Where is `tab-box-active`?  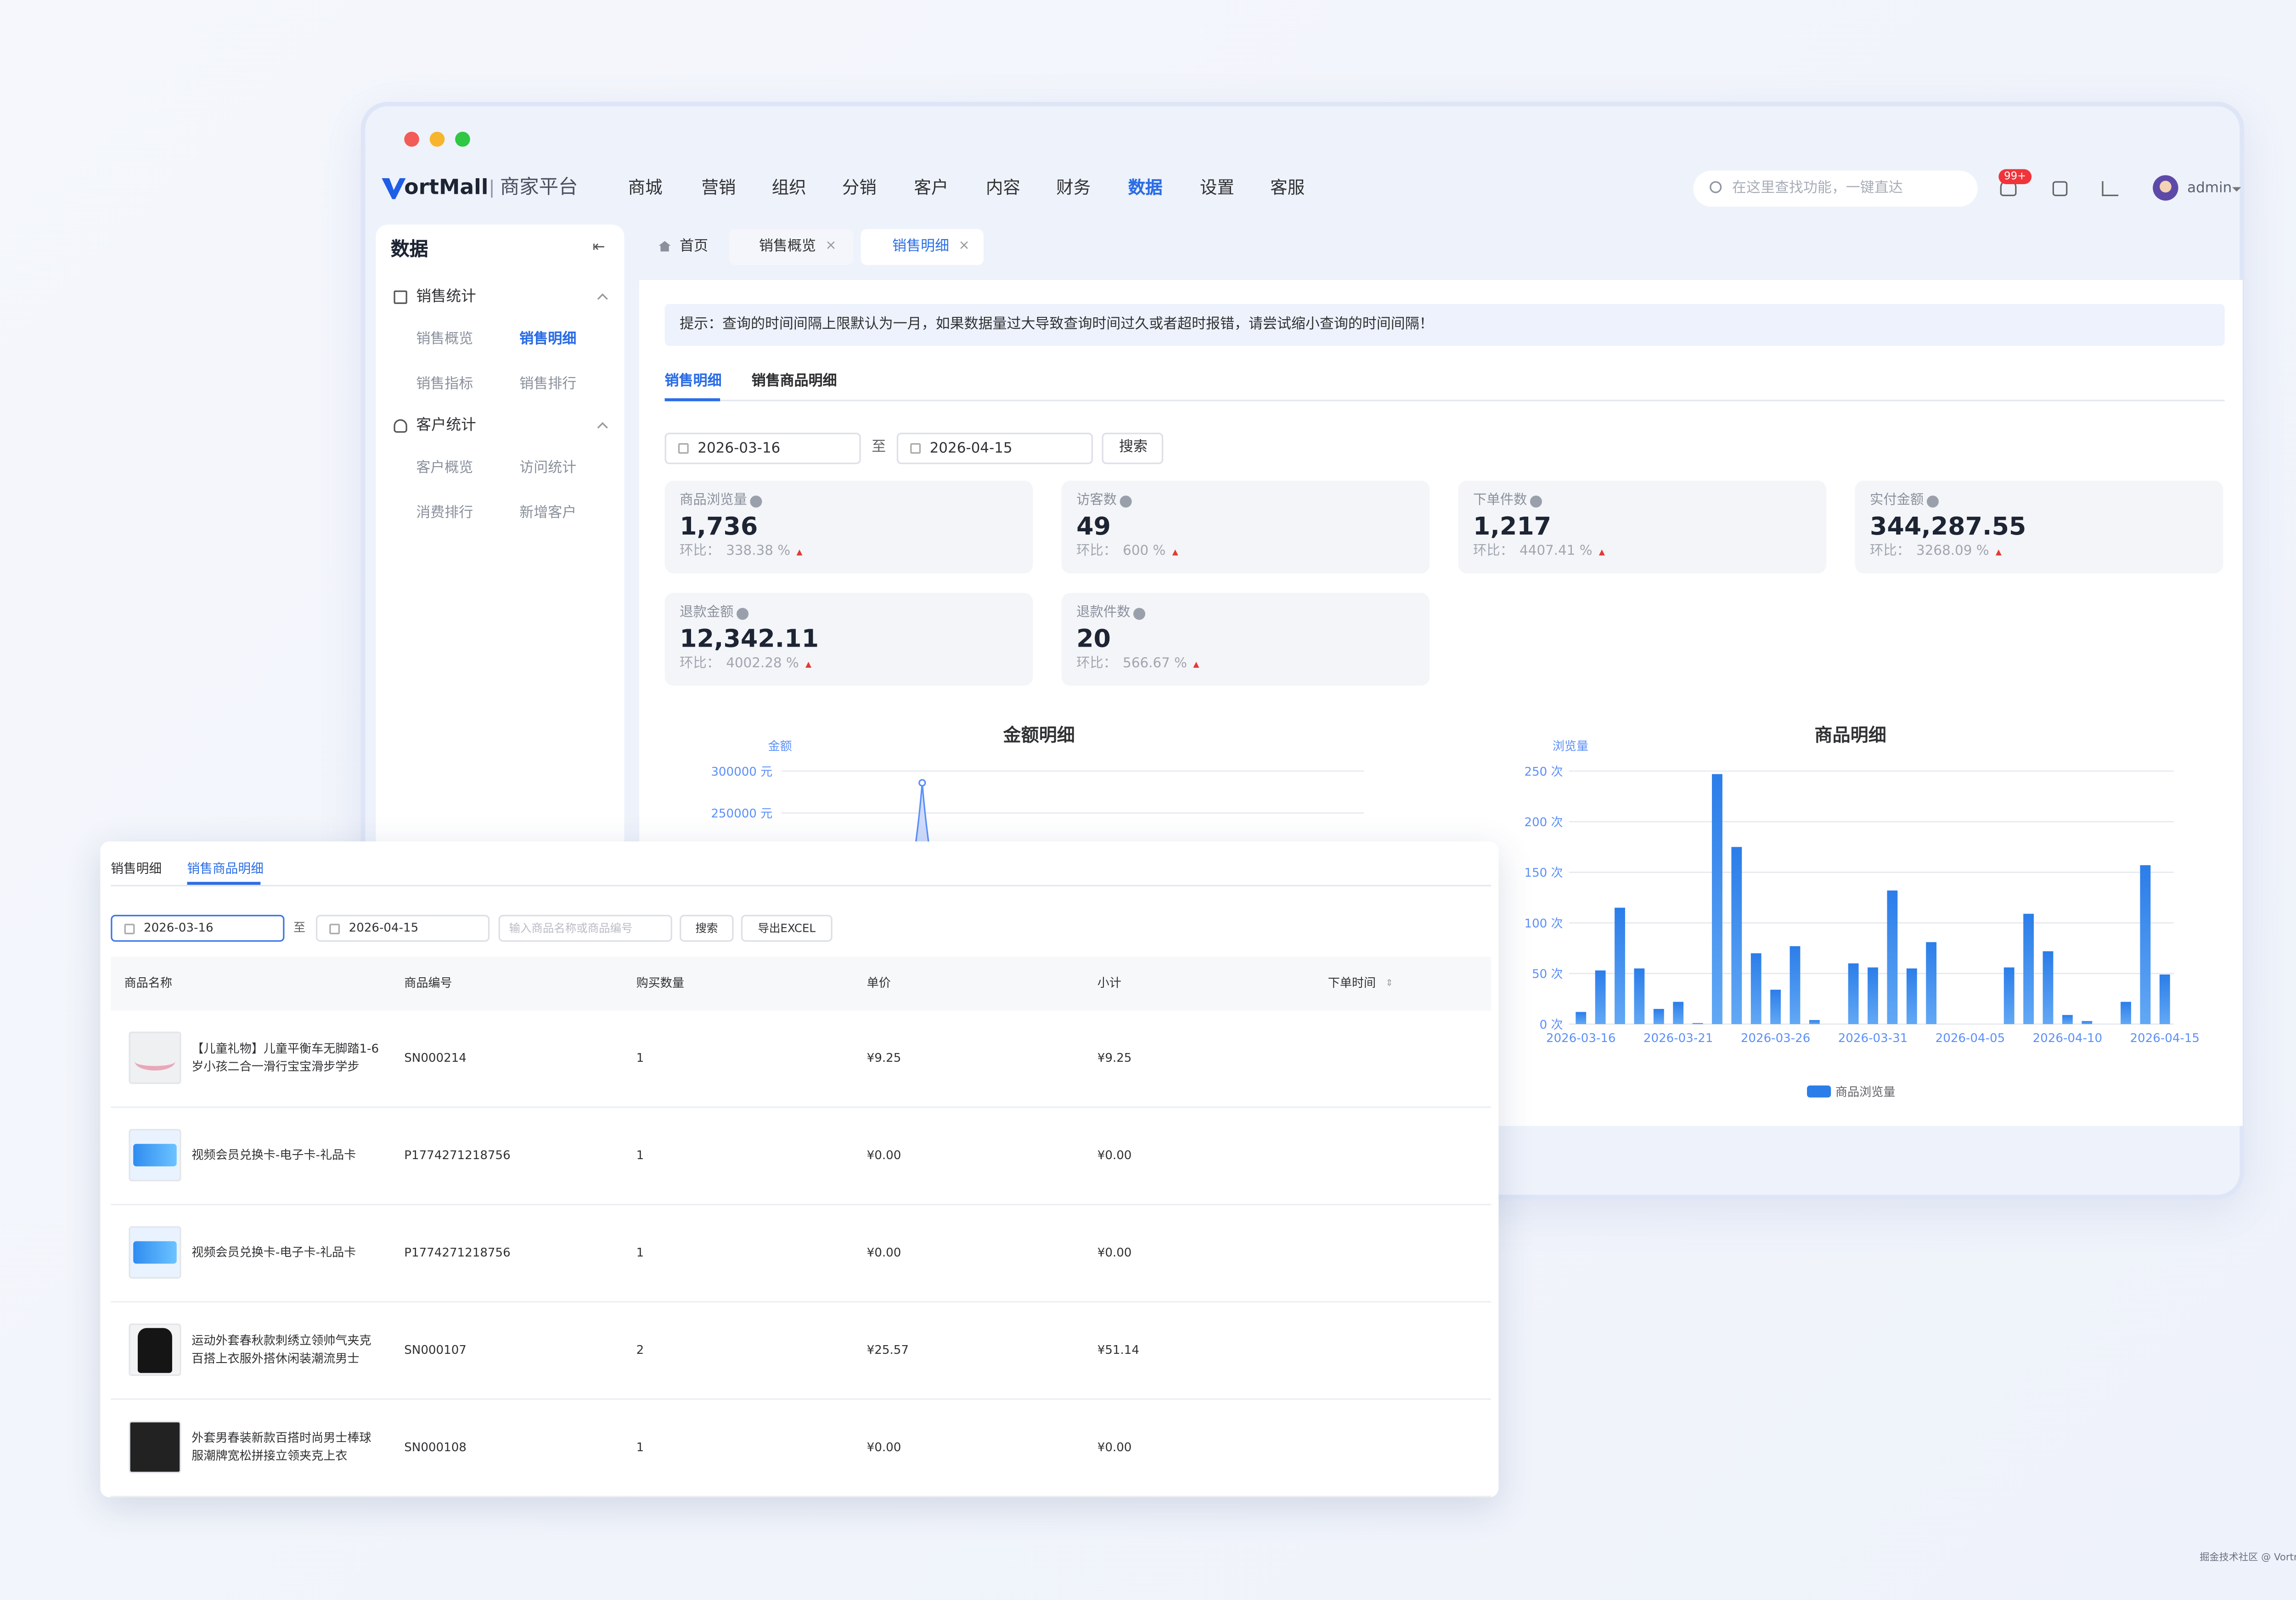
tab-box-active is located at coordinates (922, 247).